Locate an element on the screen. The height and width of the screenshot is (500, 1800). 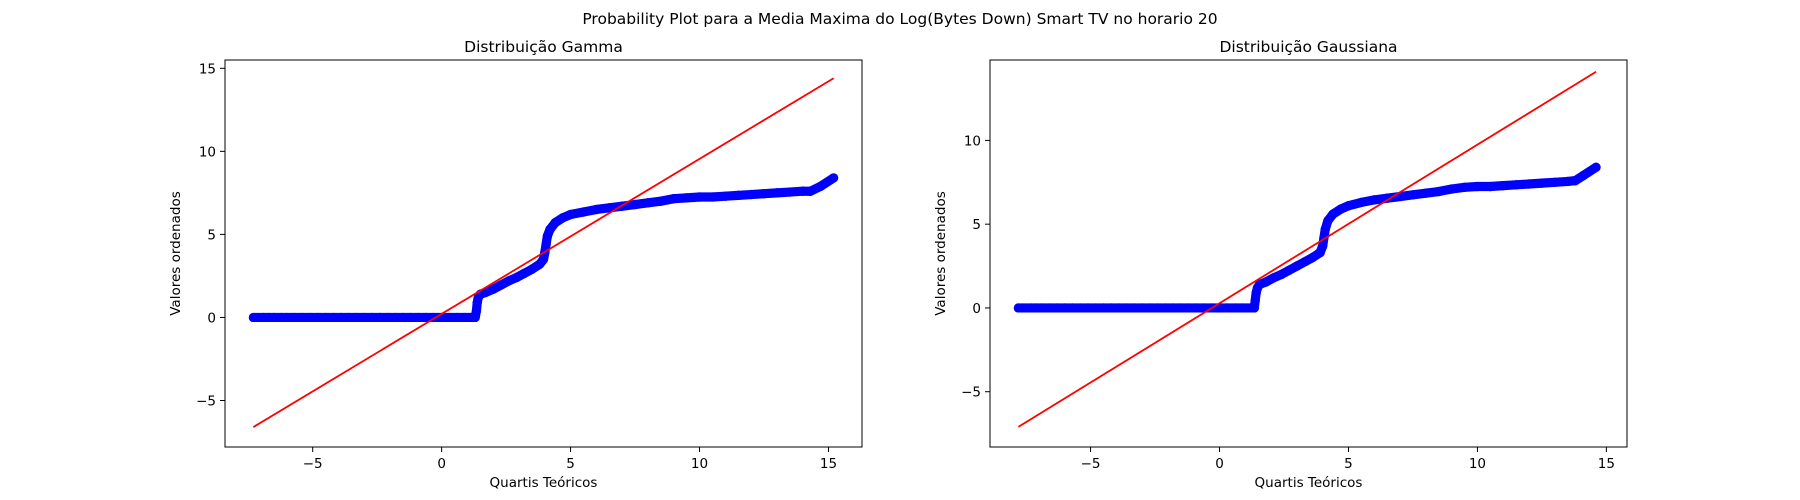
subplot-title: Distribuição Gamma is located at coordinates (543, 47).